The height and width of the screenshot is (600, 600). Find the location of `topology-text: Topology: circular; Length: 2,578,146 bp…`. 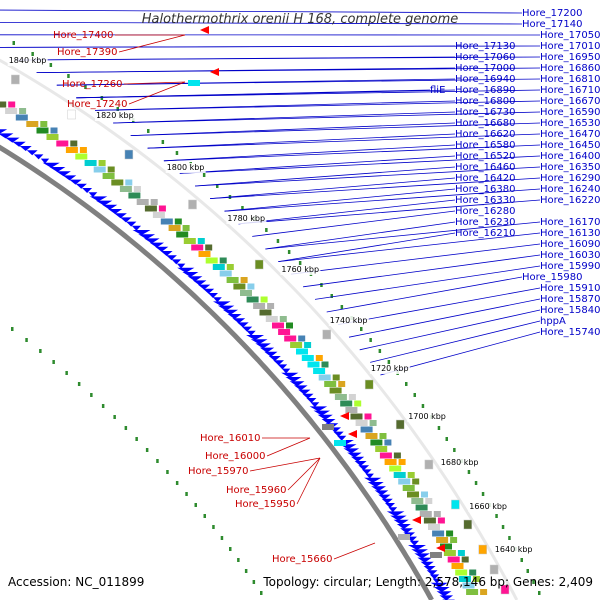

topology-text: Topology: circular; Length: 2,578,146 bp… is located at coordinates (427, 582).